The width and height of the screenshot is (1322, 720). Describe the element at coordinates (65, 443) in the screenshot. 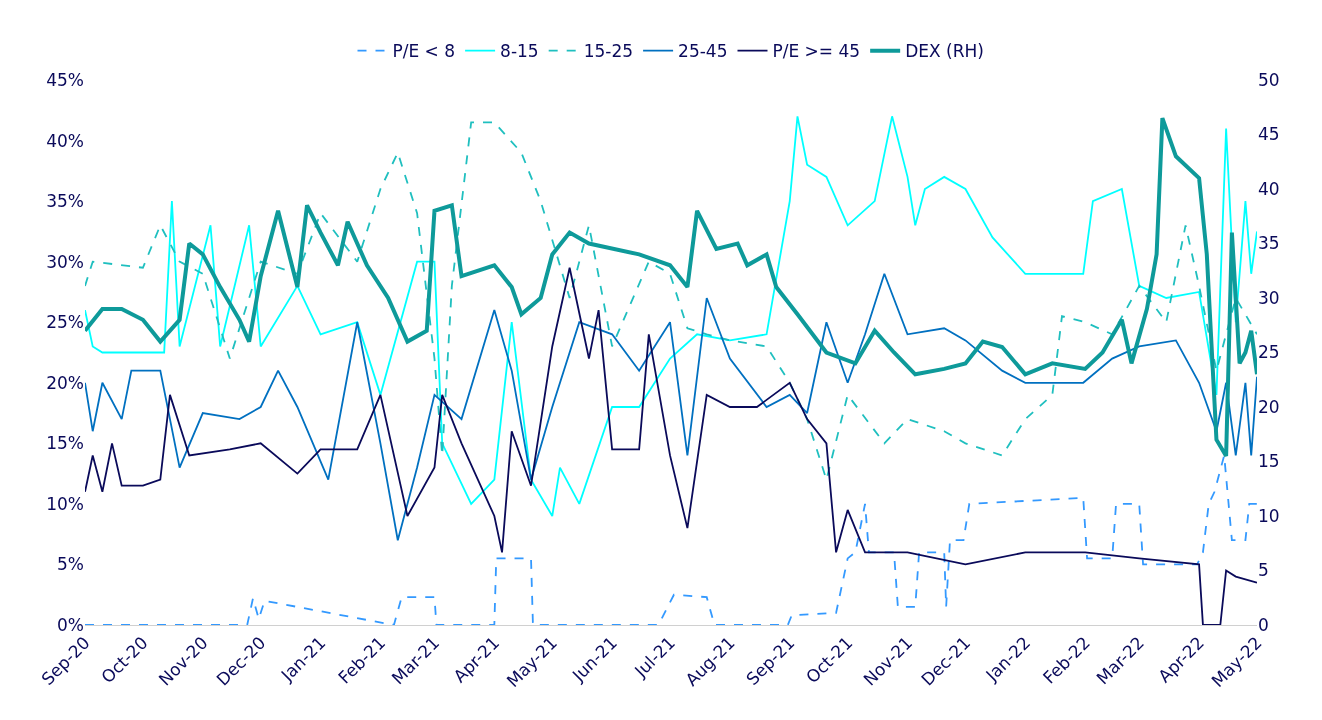

I see `y-tick-label: 15%` at that location.